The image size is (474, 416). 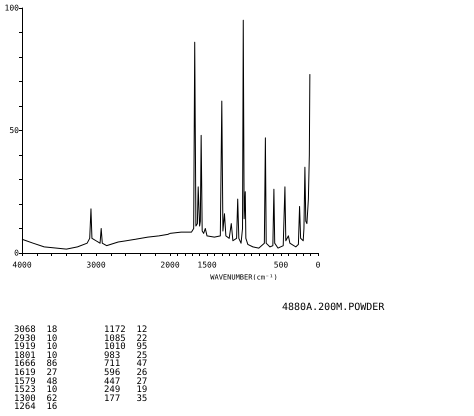 I want to click on text: 711 47, so click(x=126, y=364).